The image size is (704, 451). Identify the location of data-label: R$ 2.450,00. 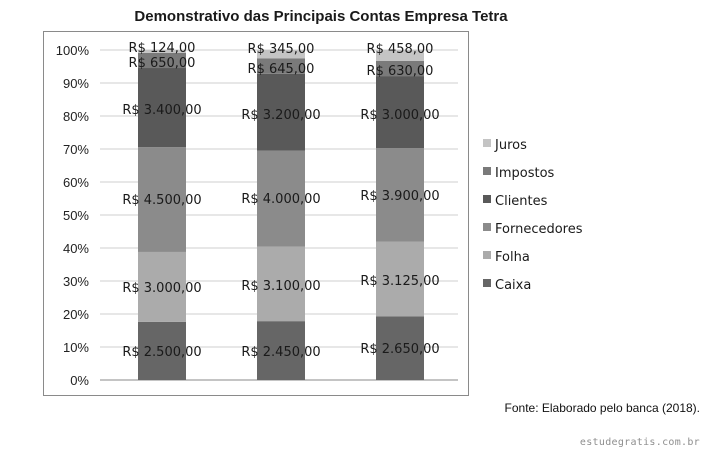
(280, 352).